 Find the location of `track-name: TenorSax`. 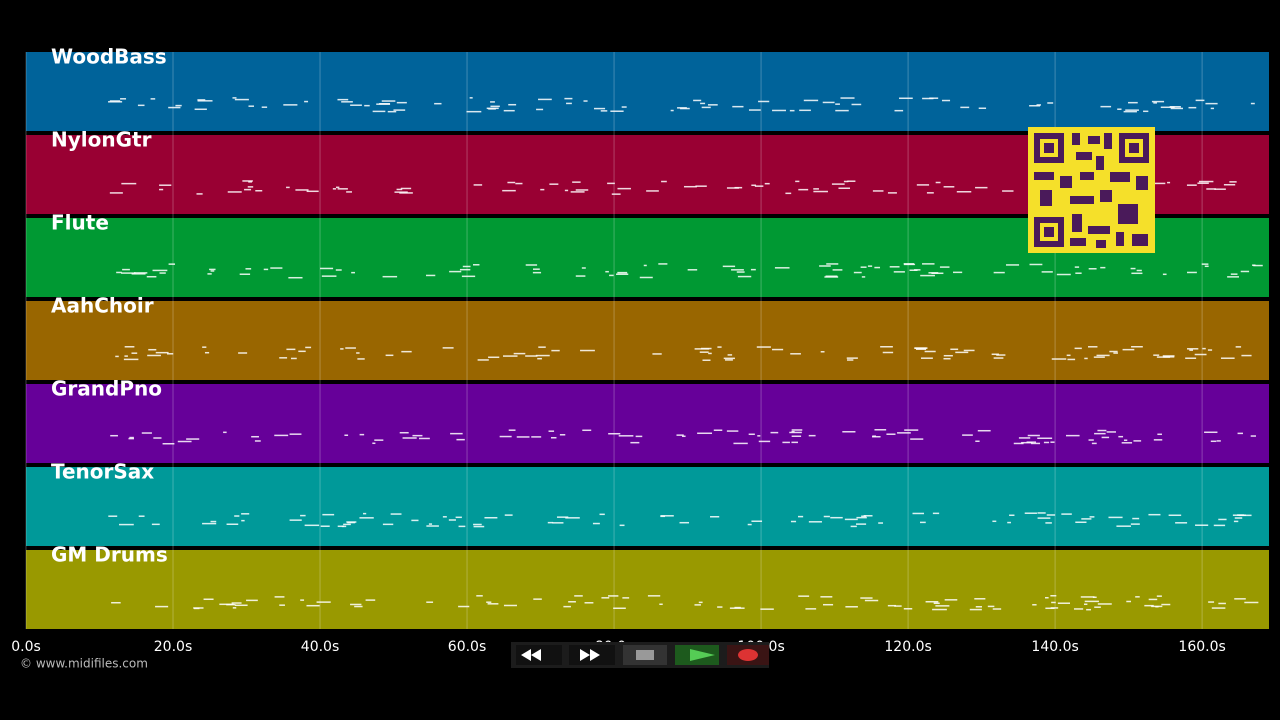

track-name: TenorSax is located at coordinates (102, 472).